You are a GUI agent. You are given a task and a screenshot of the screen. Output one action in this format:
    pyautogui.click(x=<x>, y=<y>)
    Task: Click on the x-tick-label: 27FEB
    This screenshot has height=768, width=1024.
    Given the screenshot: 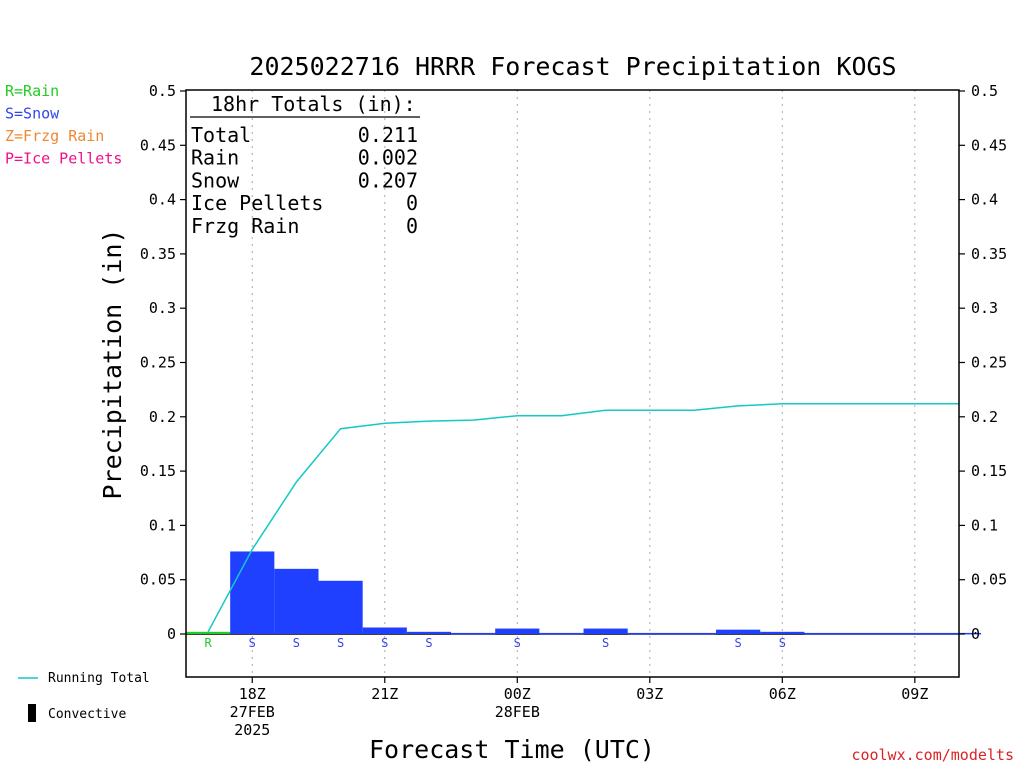 What is the action you would take?
    pyautogui.click(x=252, y=712)
    